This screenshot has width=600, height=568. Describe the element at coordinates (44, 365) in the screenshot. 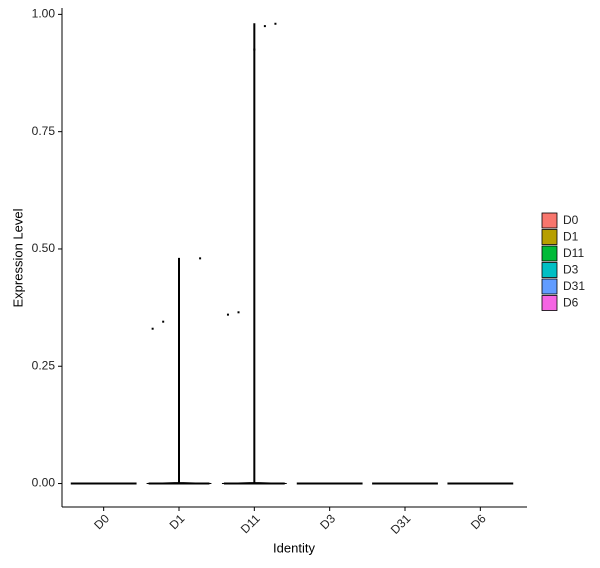

I see `y-tick-label: 0.25` at that location.